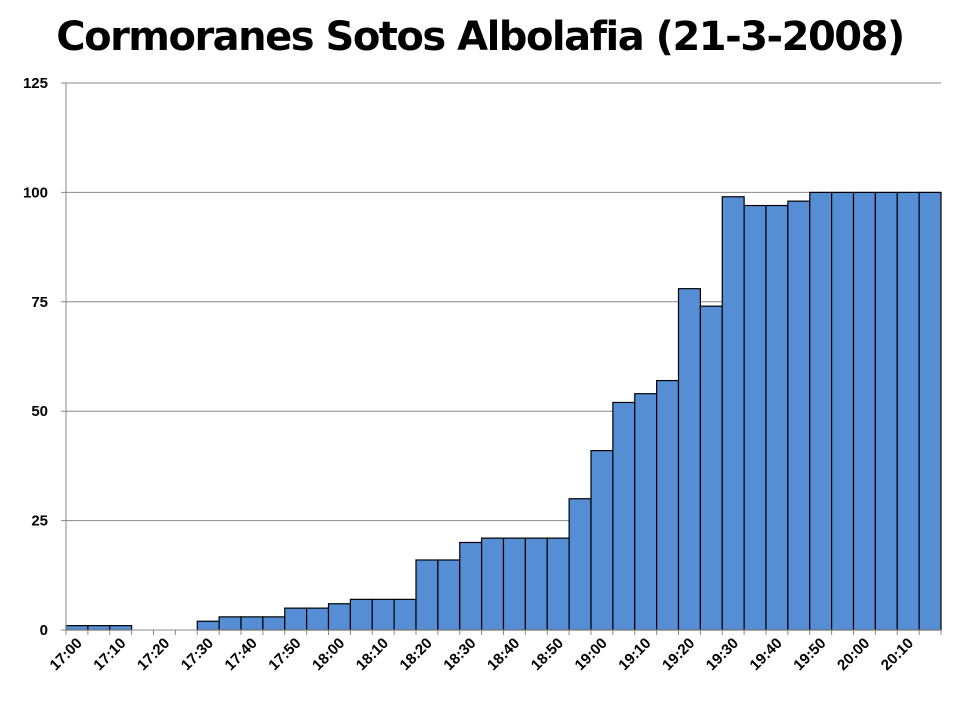 Image resolution: width=960 pixels, height=720 pixels. What do you see at coordinates (678, 654) in the screenshot?
I see `x-tick-label: 19:20` at bounding box center [678, 654].